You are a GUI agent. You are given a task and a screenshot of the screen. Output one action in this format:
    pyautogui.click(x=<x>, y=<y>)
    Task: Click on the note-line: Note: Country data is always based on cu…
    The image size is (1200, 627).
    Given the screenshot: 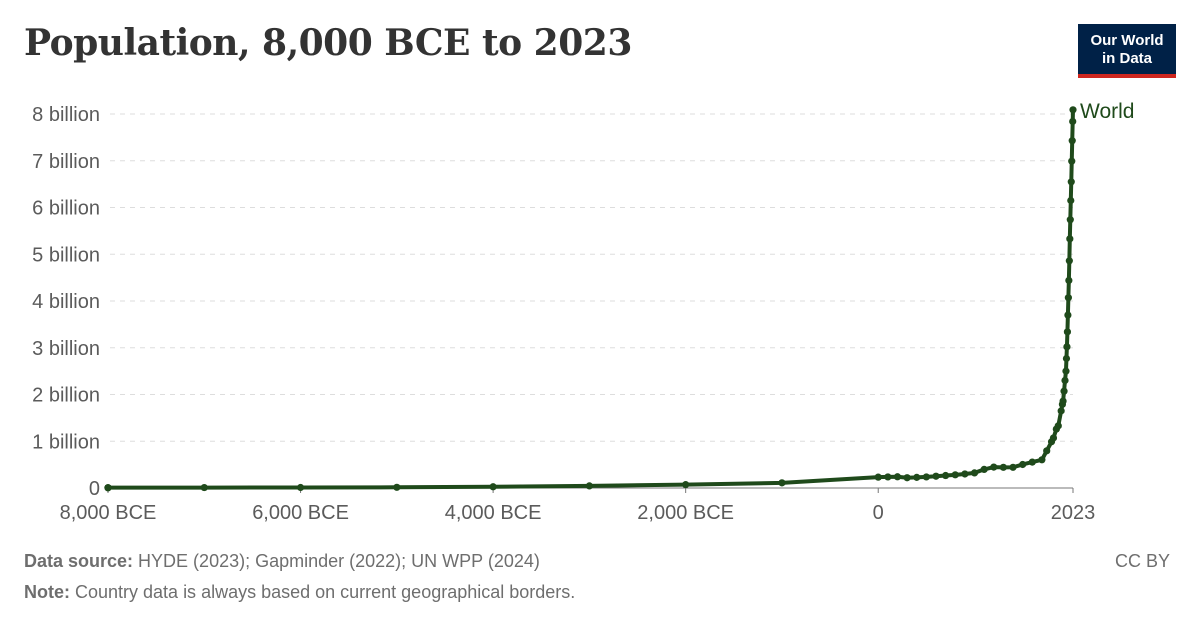 What is the action you would take?
    pyautogui.click(x=299, y=592)
    